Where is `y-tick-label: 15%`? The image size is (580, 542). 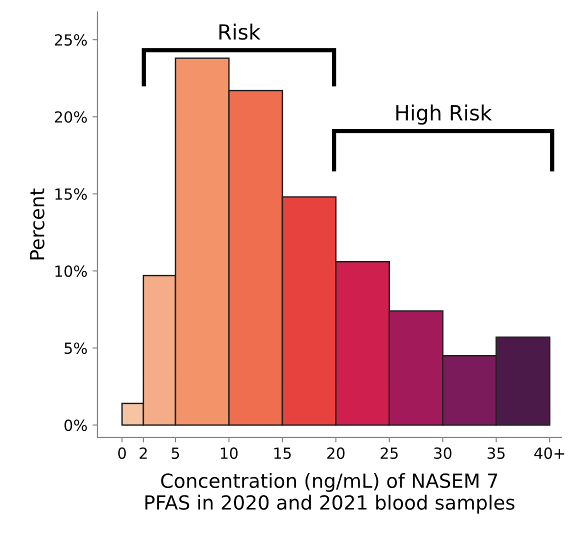
y-tick-label: 15% is located at coordinates (71, 194).